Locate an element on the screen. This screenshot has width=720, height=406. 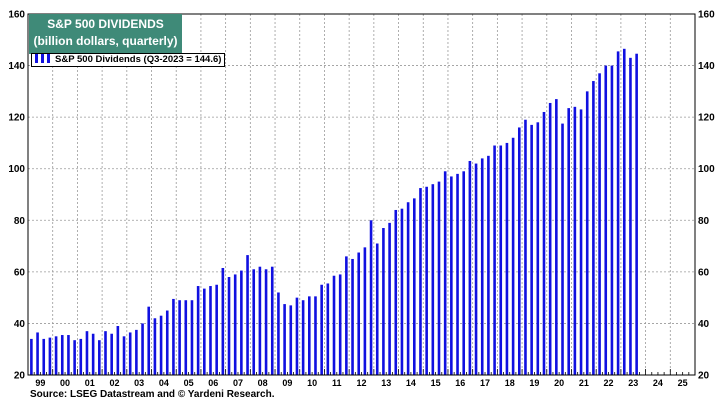
x-tick-label: 06 is located at coordinates (213, 383).